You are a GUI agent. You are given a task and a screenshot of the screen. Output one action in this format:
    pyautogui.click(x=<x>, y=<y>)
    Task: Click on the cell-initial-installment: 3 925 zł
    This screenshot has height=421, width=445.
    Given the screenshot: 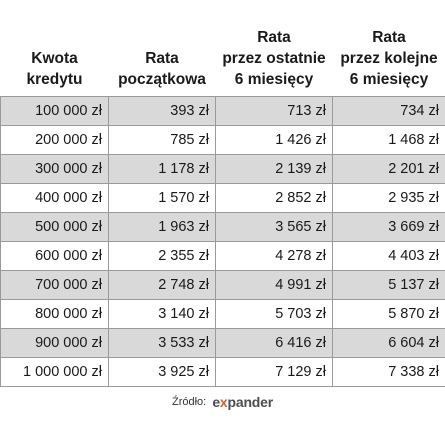 What is the action you would take?
    pyautogui.click(x=162, y=372)
    